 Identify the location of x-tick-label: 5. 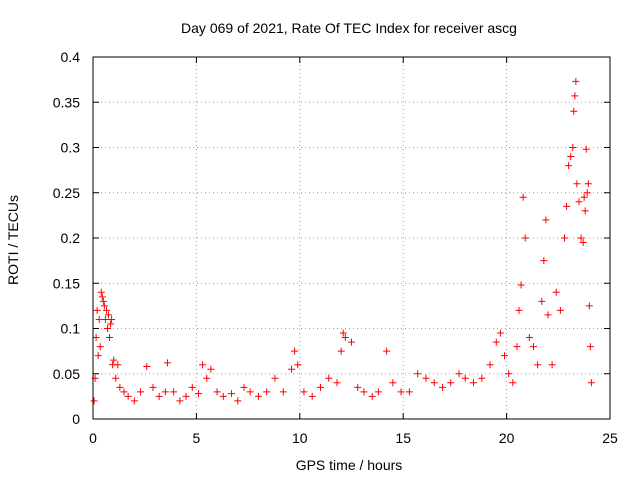
(197, 438).